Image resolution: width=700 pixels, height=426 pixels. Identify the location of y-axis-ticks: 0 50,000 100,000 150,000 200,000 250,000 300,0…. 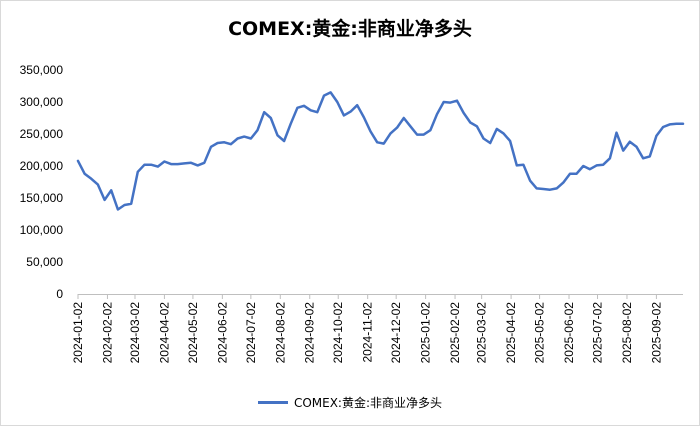
(42, 182).